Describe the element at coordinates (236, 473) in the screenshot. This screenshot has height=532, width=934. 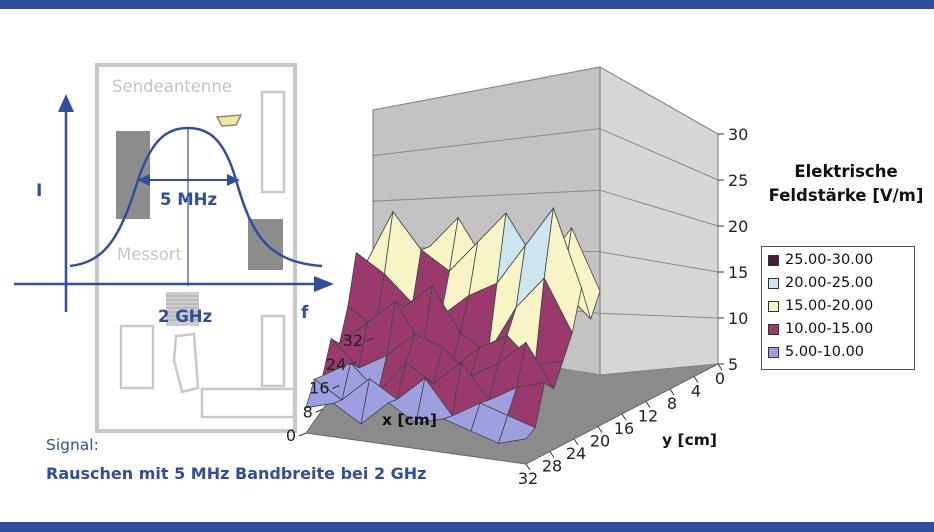
I see `signal-description: Rauschen mit 5 MHz Bandbreite bei 2 GHz` at that location.